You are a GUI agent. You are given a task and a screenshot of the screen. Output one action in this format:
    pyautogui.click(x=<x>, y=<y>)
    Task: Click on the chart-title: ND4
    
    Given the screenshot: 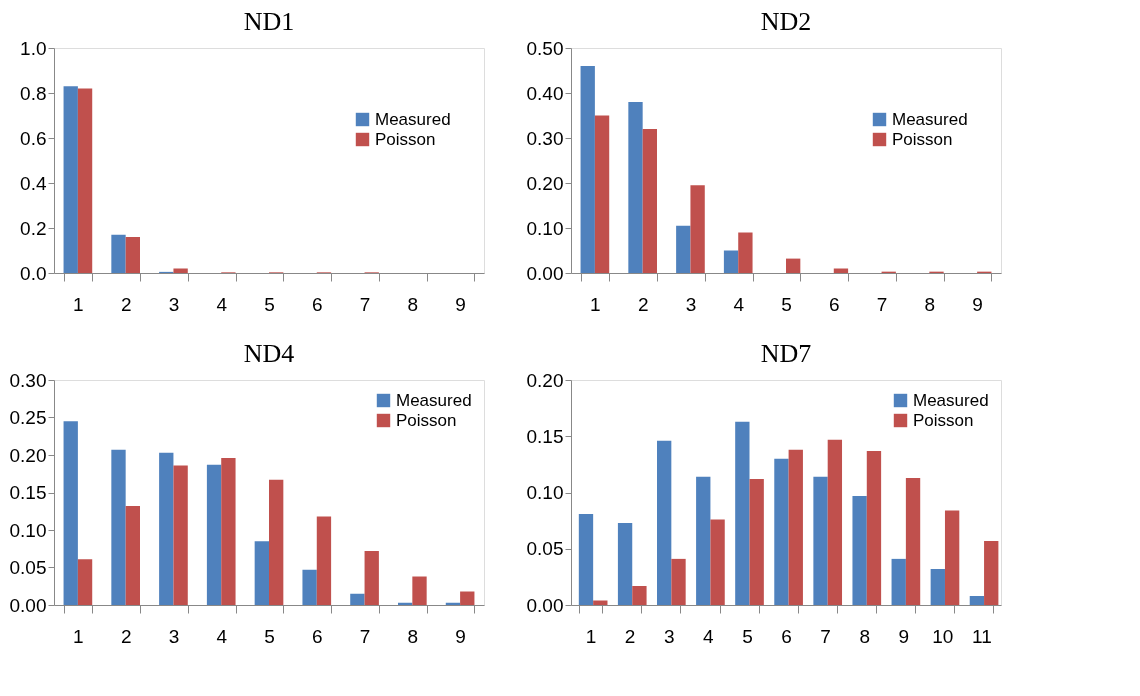 What is the action you would take?
    pyautogui.click(x=269, y=353)
    